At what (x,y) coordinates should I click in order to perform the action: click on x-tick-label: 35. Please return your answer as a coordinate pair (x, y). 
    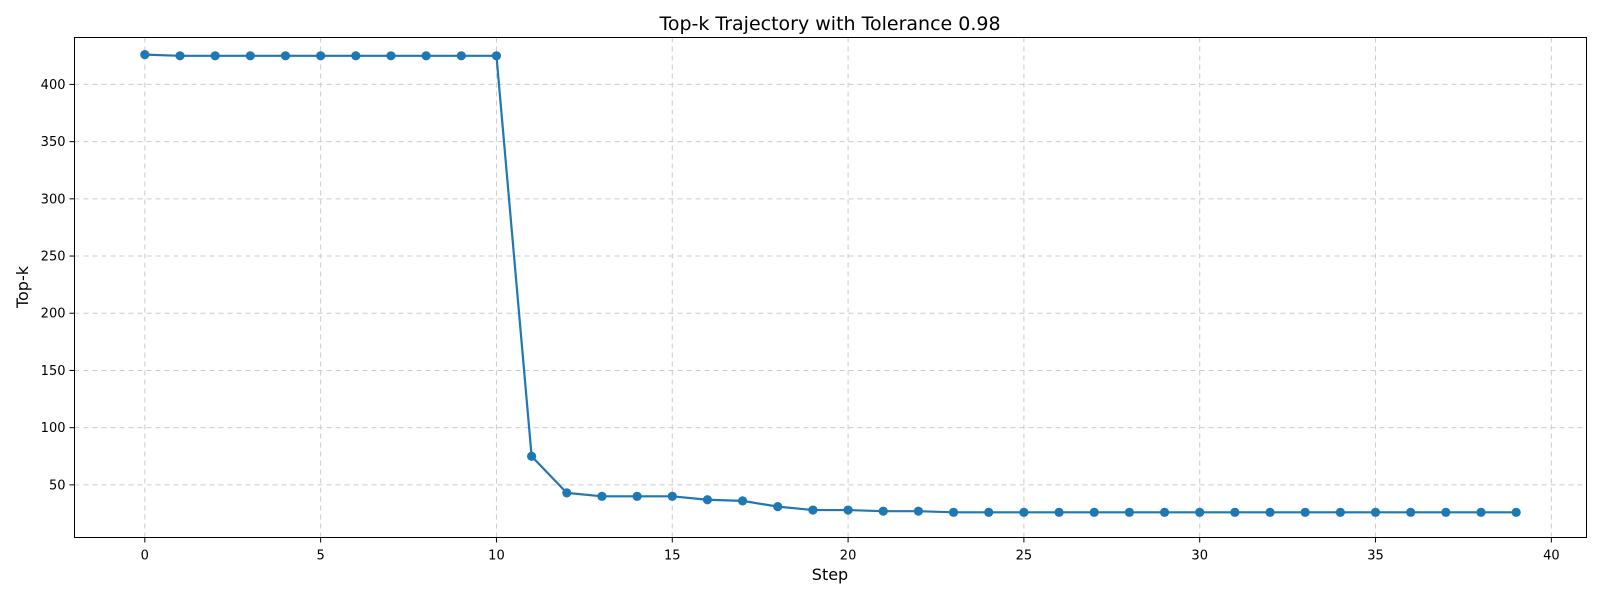
    Looking at the image, I should click on (1375, 556).